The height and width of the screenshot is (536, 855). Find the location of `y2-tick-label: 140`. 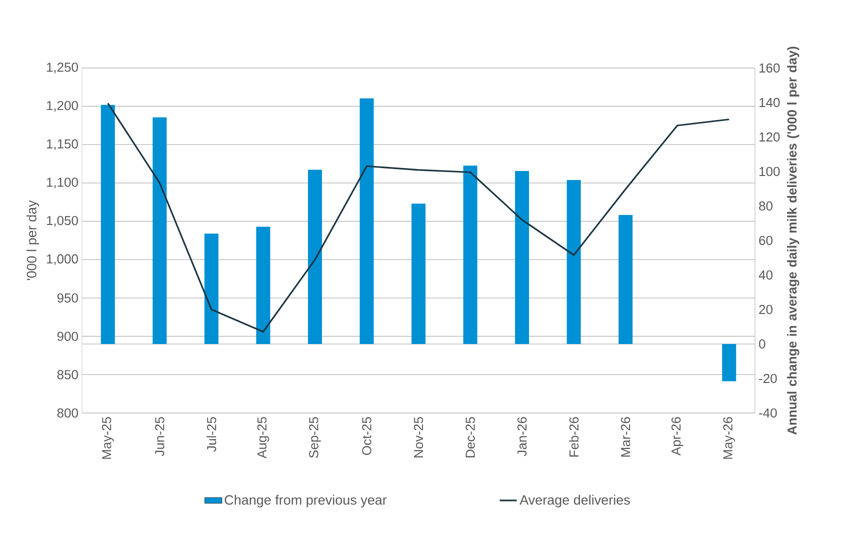

y2-tick-label: 140 is located at coordinates (770, 103).